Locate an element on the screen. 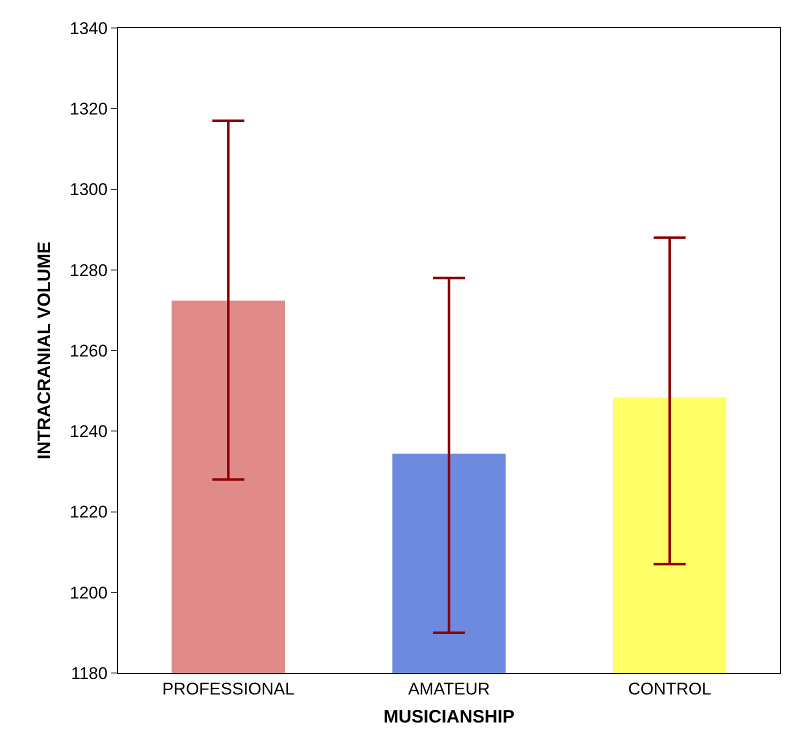  x-axis-title: MUSICIANSHIP is located at coordinates (449, 716).